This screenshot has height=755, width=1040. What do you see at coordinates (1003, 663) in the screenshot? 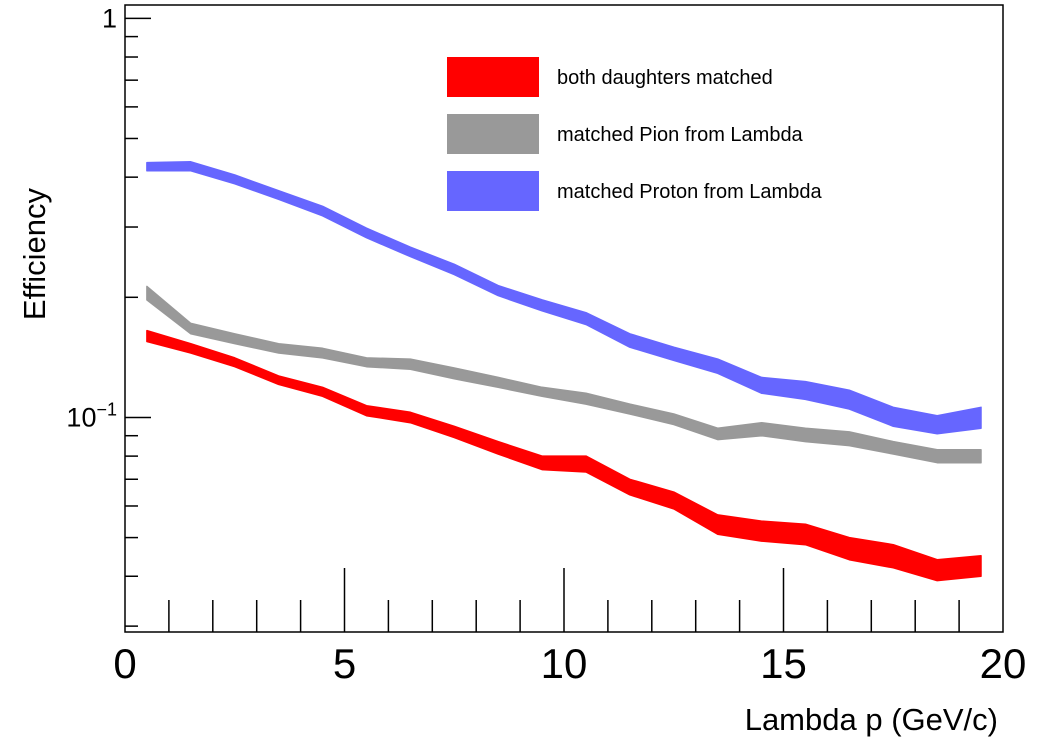
I see `x-tick-label: 20` at bounding box center [1003, 663].